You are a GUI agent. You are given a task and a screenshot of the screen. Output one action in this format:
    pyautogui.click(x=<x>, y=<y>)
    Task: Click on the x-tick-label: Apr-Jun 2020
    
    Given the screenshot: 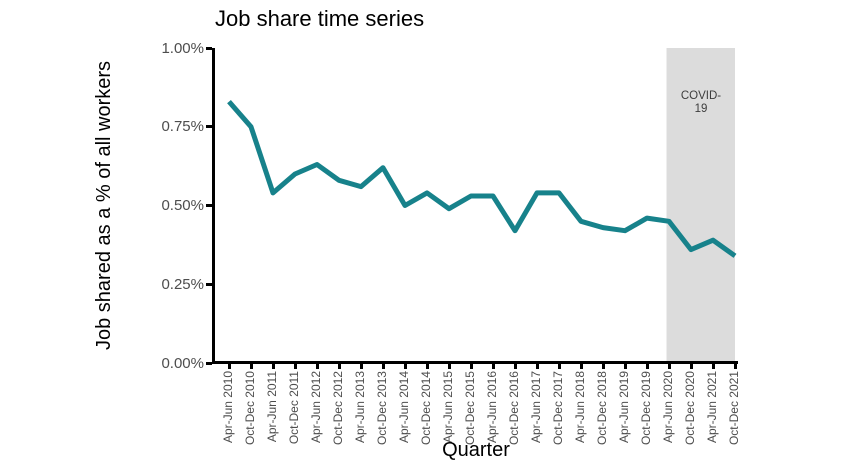 What is the action you would take?
    pyautogui.click(x=668, y=407)
    